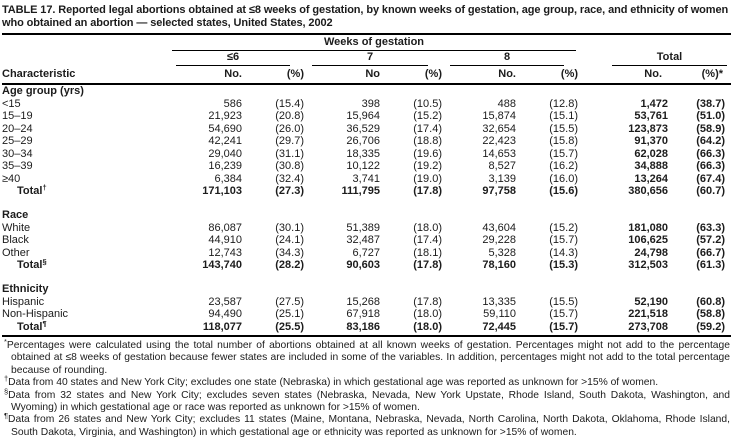 The width and height of the screenshot is (733, 447). I want to click on row-label-text: 25–29, so click(17, 141).